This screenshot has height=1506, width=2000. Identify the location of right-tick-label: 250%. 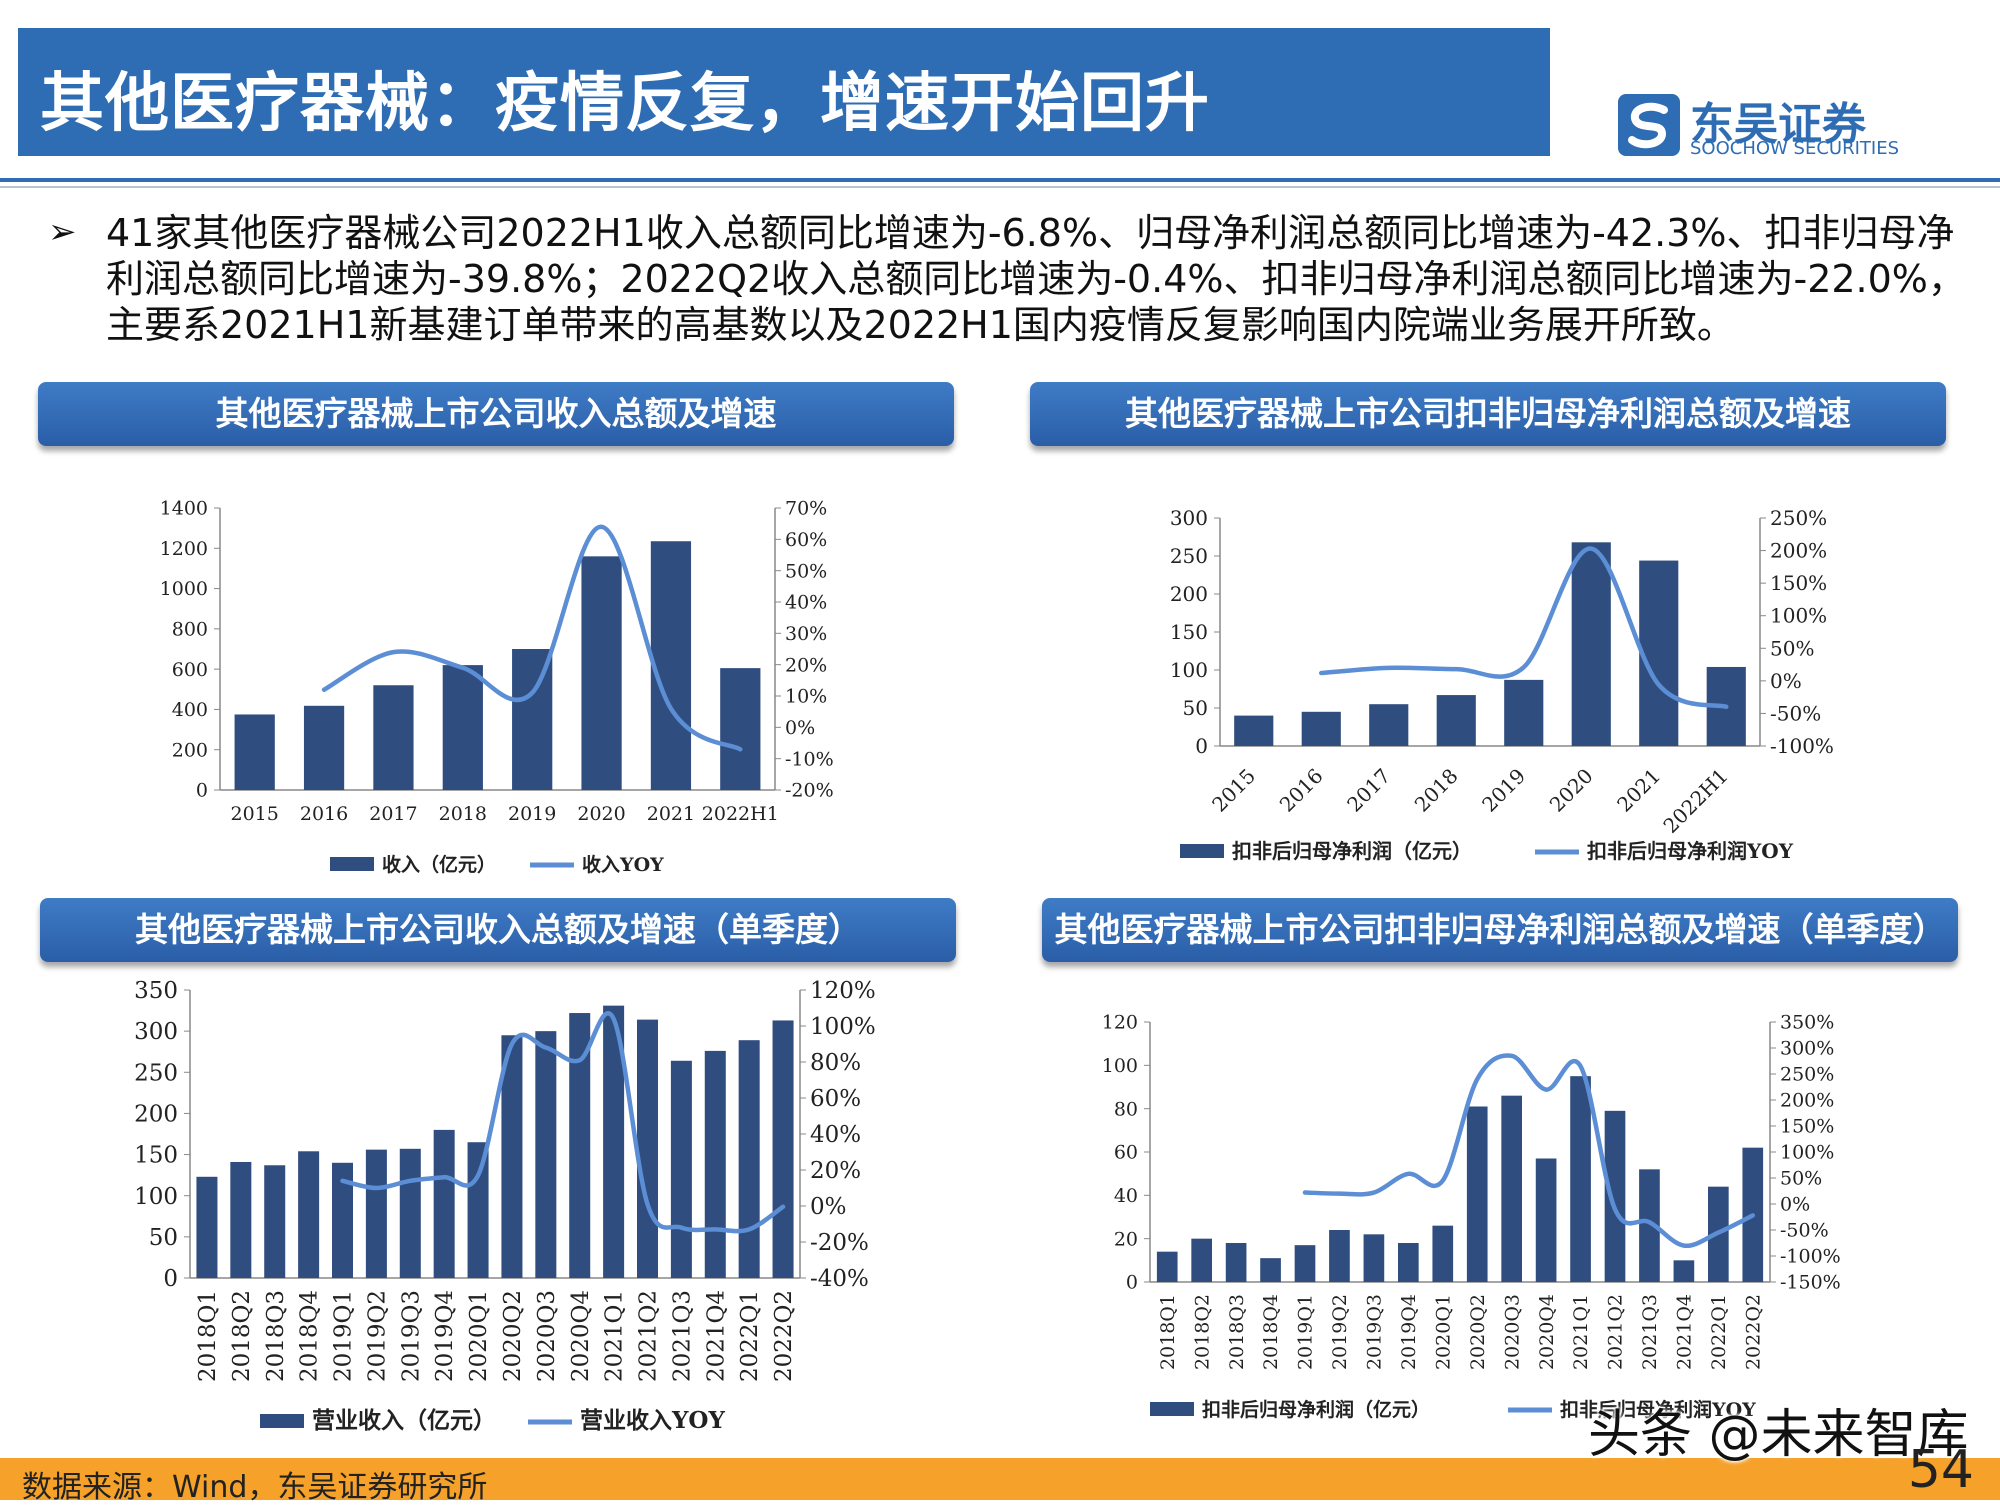
(1798, 518).